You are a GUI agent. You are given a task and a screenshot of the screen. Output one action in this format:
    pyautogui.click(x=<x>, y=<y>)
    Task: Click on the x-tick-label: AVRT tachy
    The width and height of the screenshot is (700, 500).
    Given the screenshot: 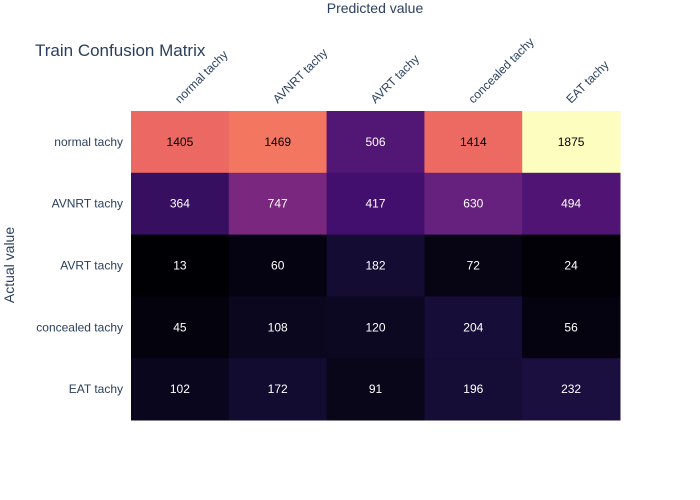 What is the action you would take?
    pyautogui.click(x=395, y=79)
    